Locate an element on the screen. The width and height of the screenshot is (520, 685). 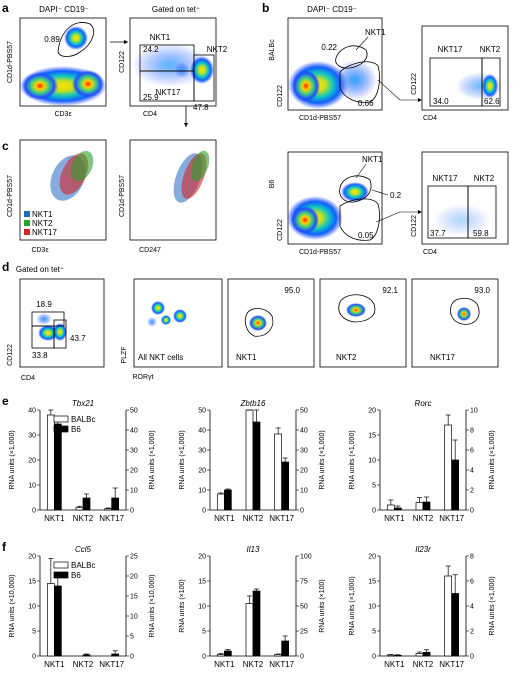
b-bottom-nkt1-value: 0.2 is located at coordinates (396, 195).